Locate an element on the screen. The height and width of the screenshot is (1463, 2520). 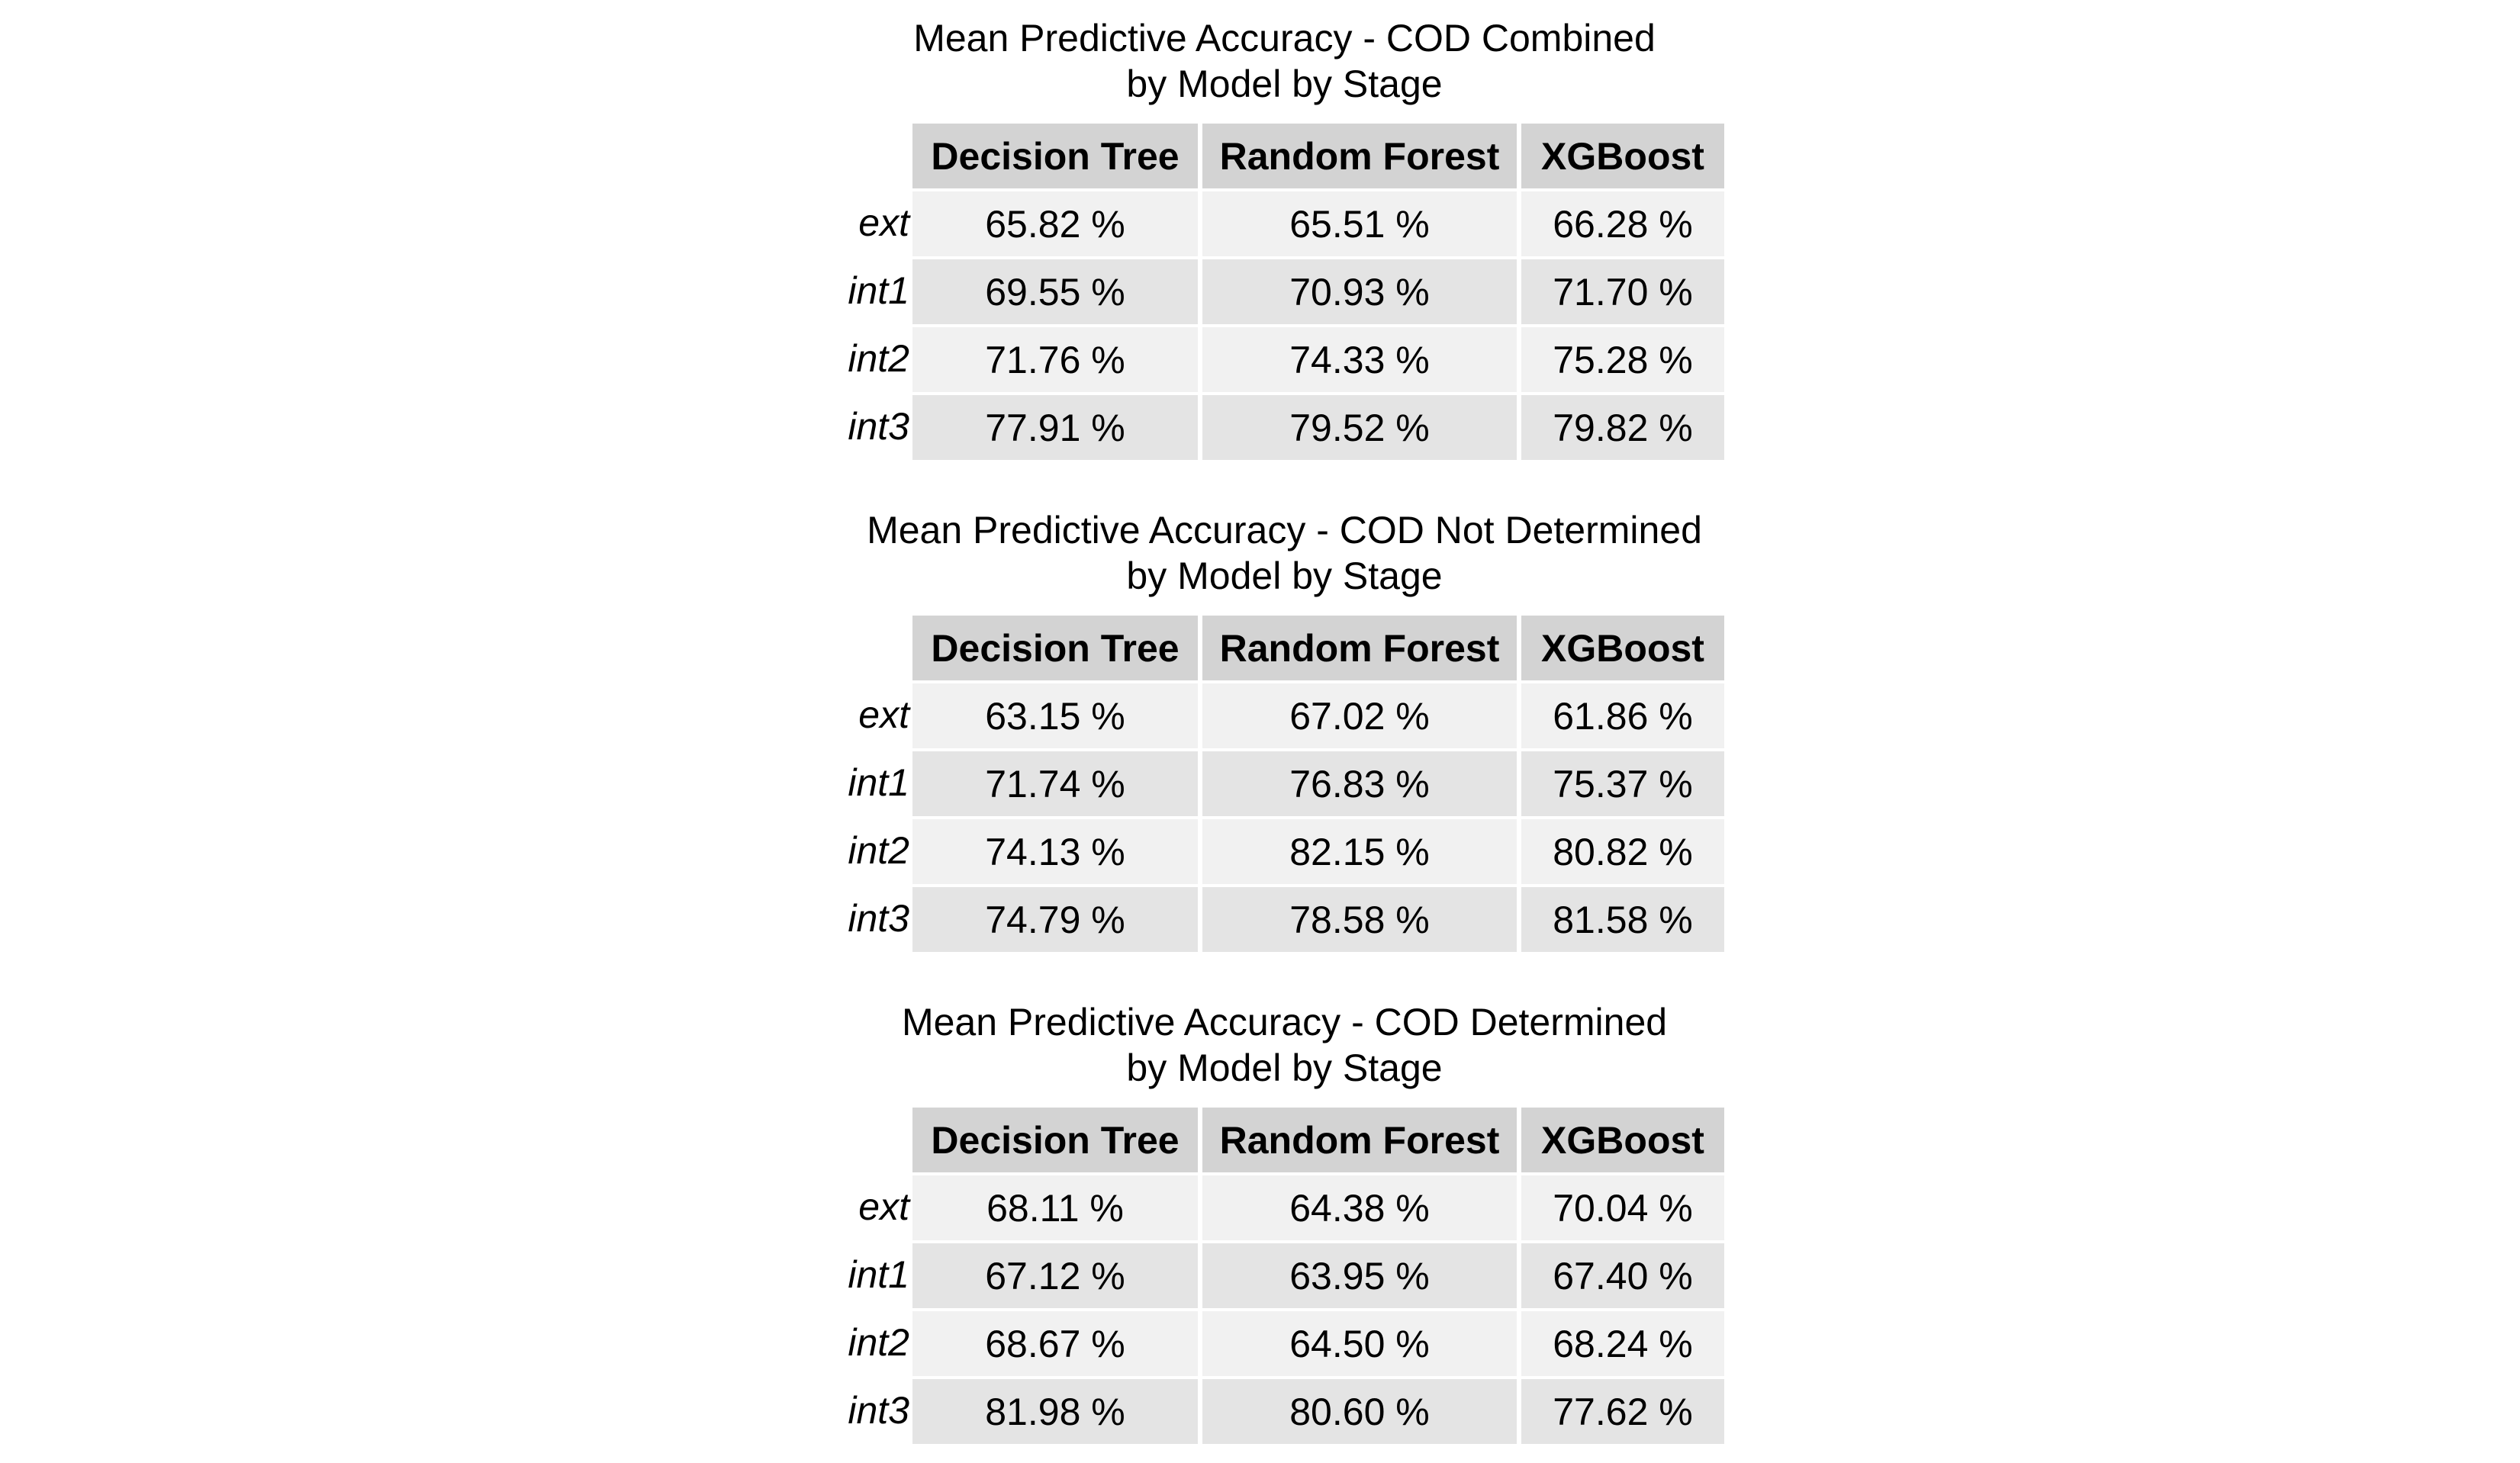
table-cell: 61.86 % is located at coordinates (1622, 714).